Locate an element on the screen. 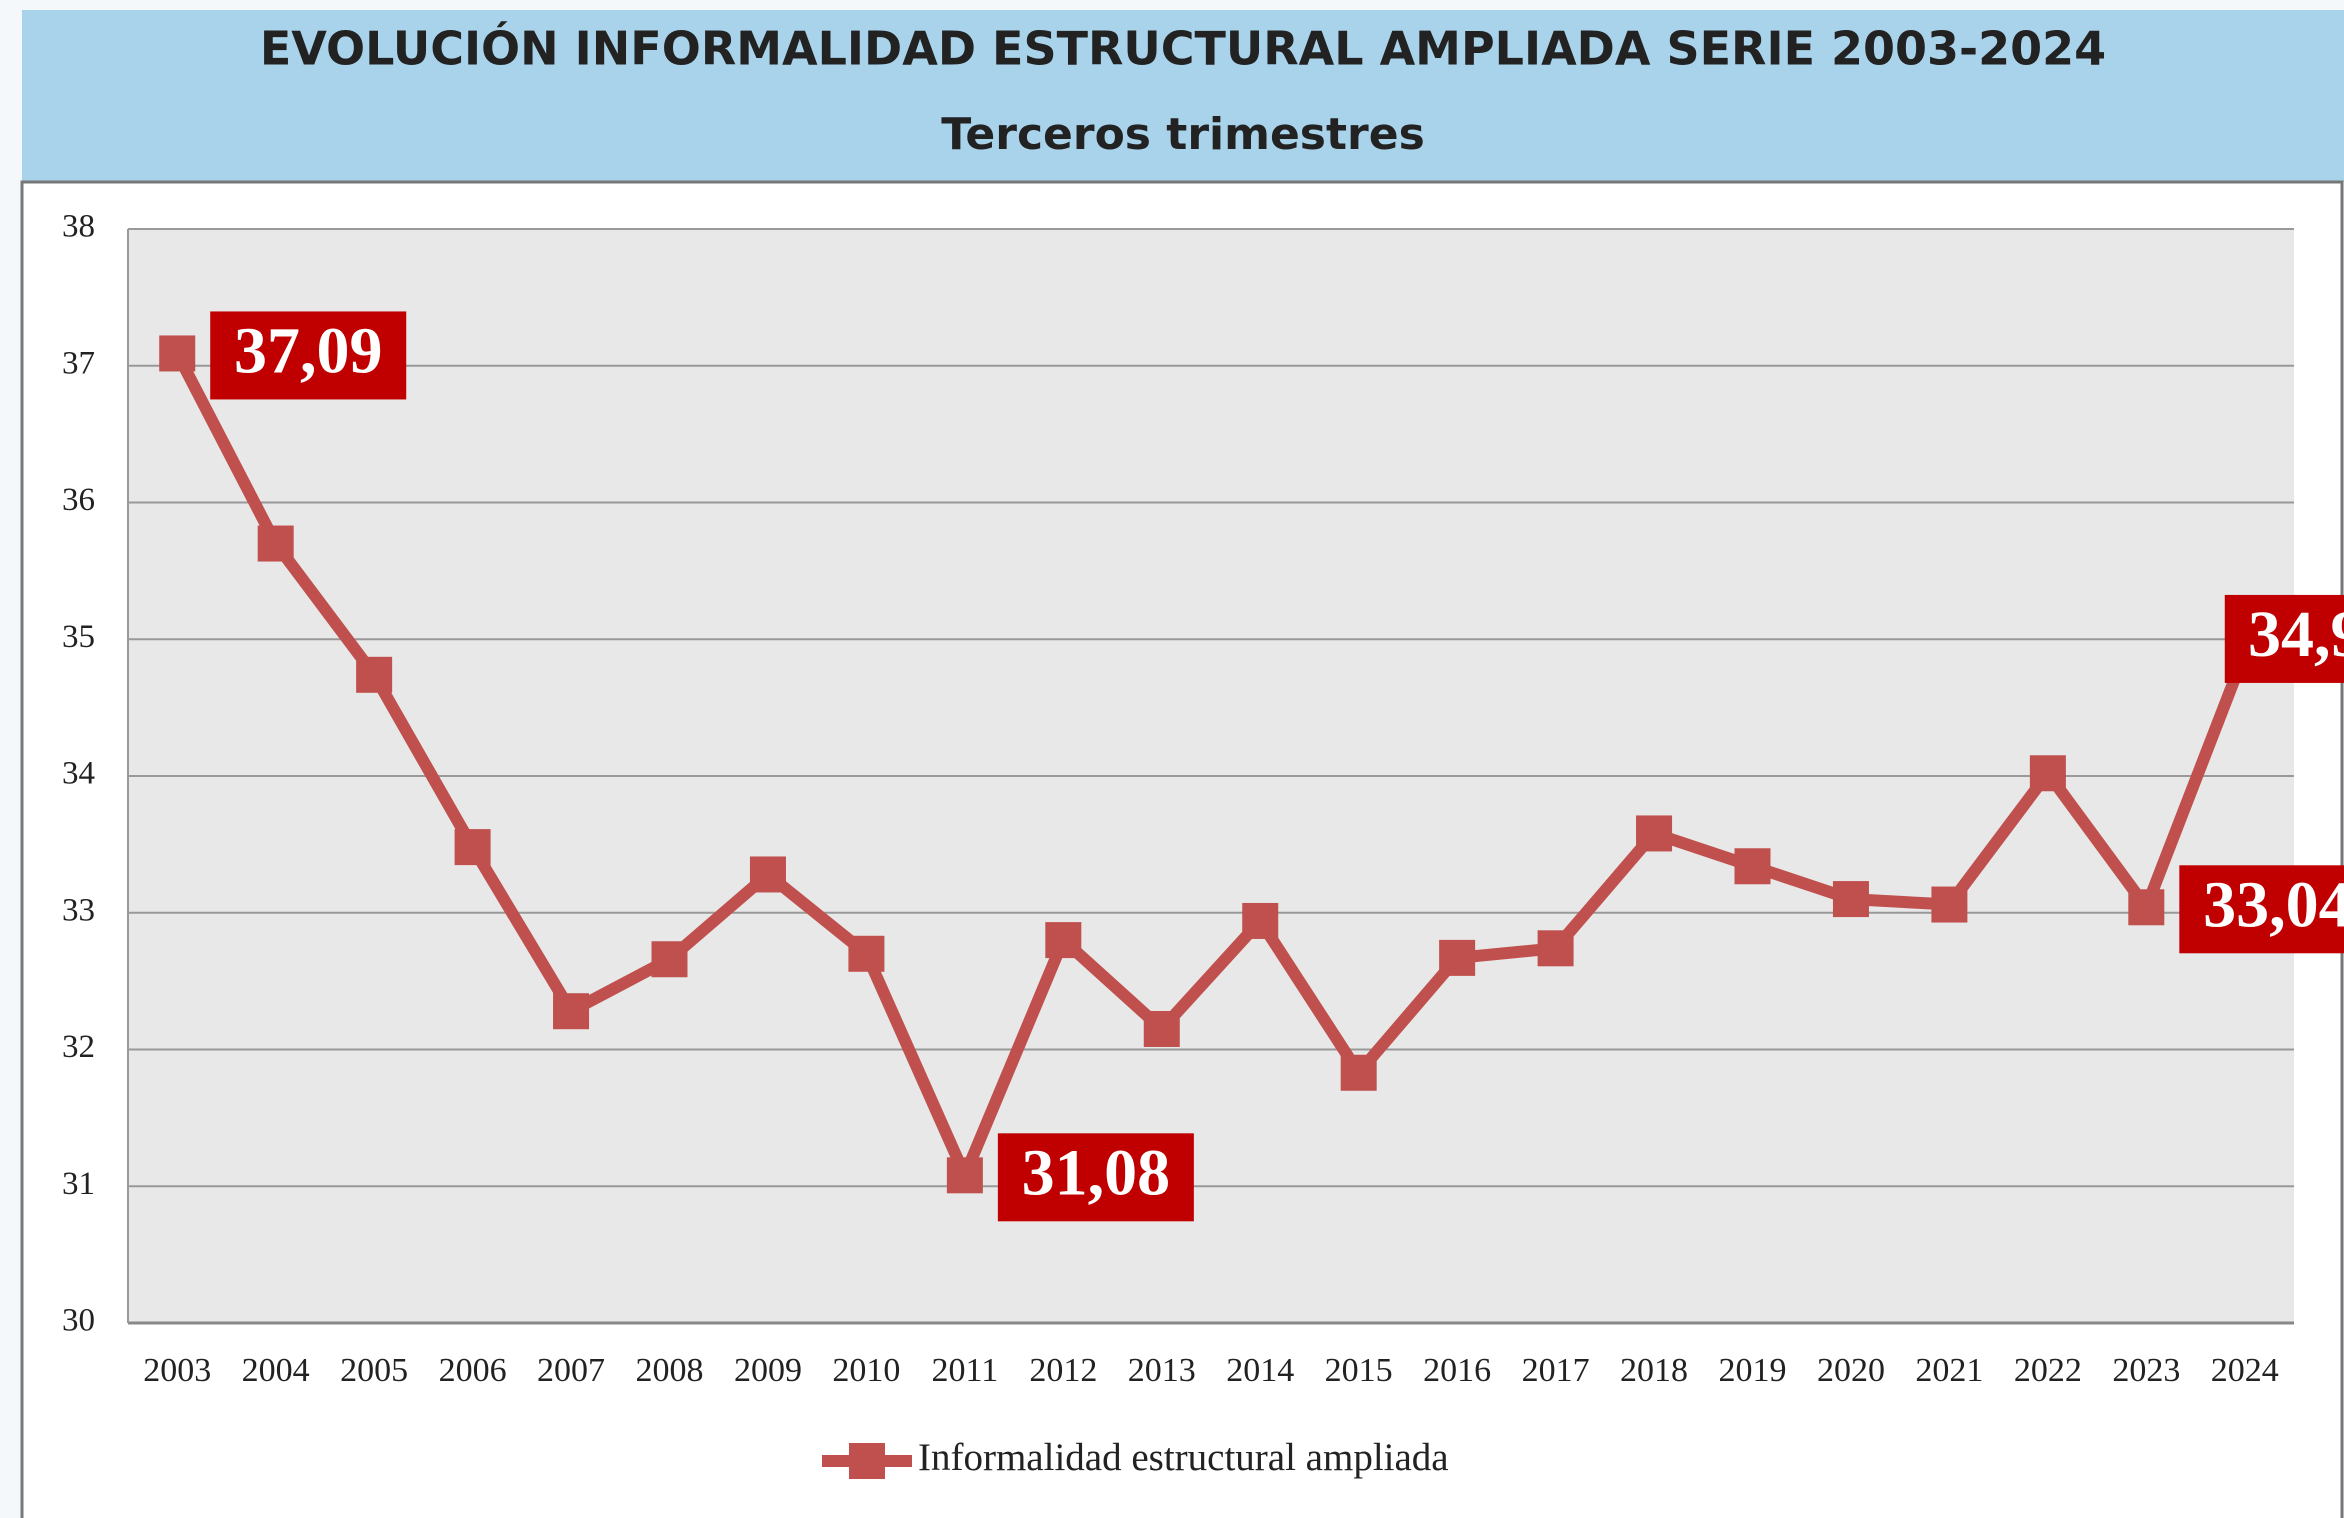 The height and width of the screenshot is (1518, 2344). x-tick-label: 2005 is located at coordinates (374, 1370).